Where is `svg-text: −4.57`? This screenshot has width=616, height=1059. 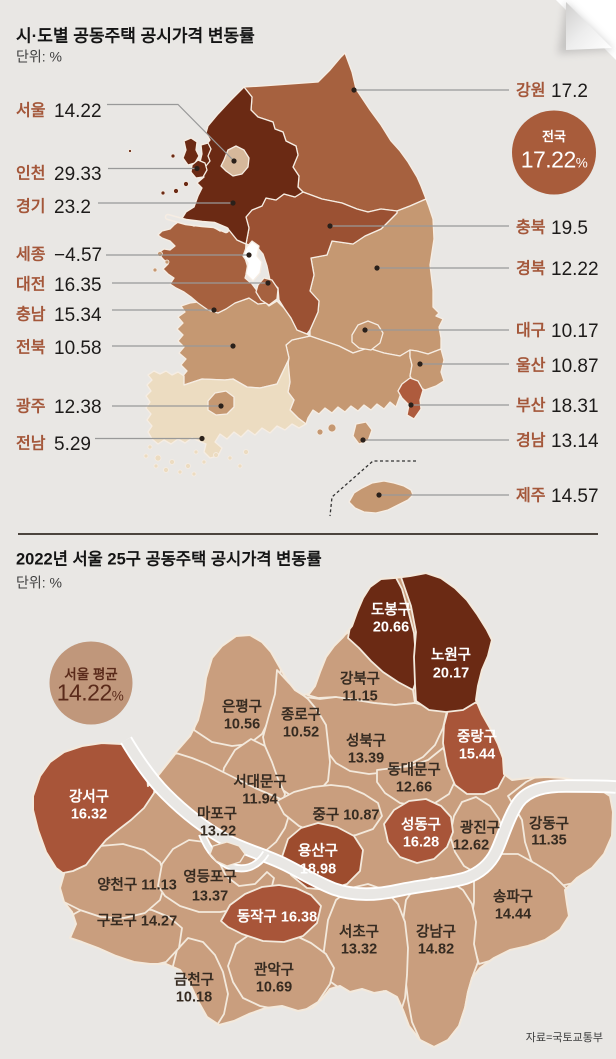
svg-text: −4.57 is located at coordinates (78, 255).